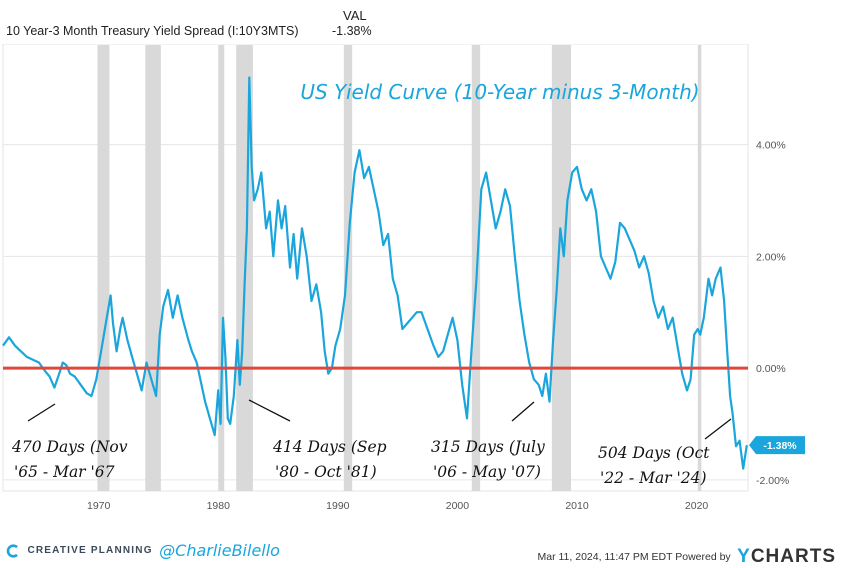  I want to click on annotation-line-1: 504 Days (Oct, so click(654, 453).